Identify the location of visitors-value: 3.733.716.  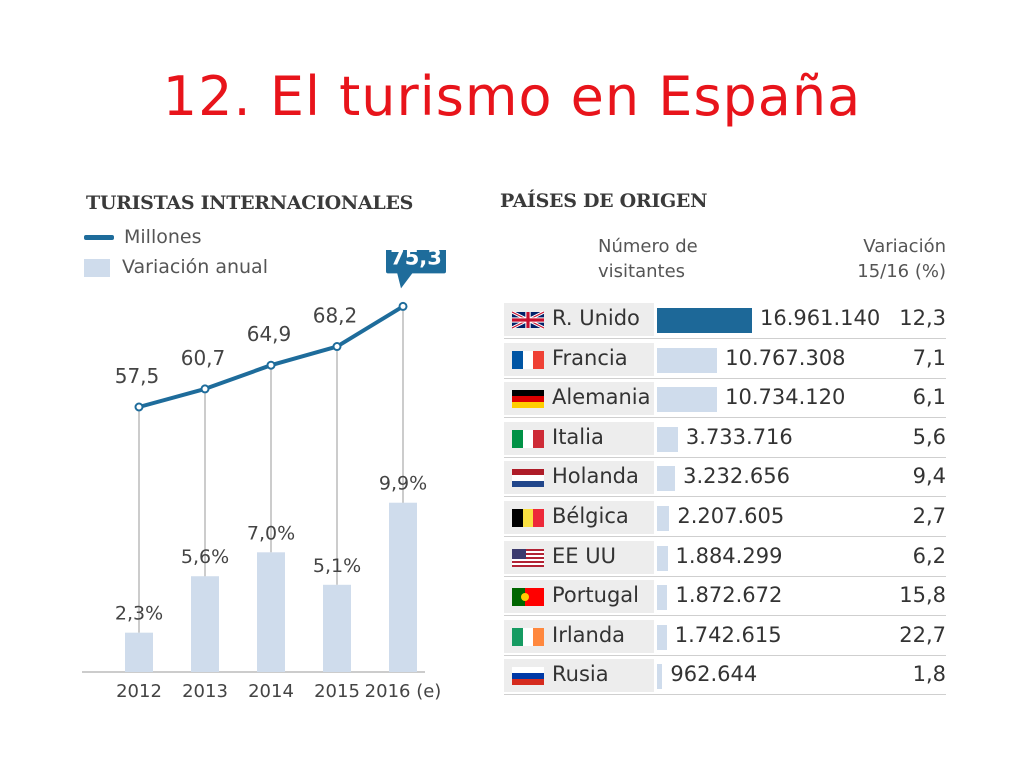
(739, 436).